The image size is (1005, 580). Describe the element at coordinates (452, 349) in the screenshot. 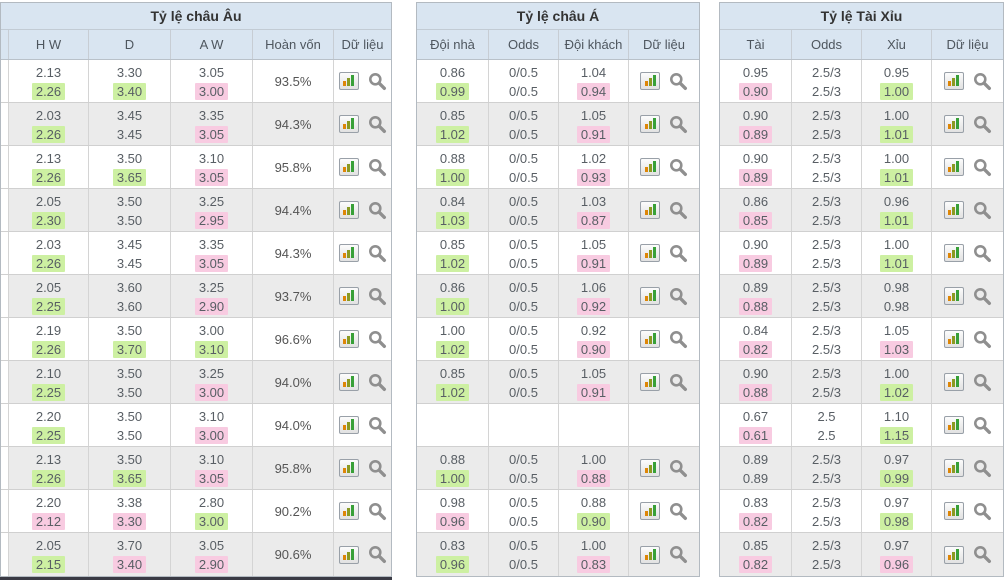

I see `odds-bottom-value: 1.02` at that location.